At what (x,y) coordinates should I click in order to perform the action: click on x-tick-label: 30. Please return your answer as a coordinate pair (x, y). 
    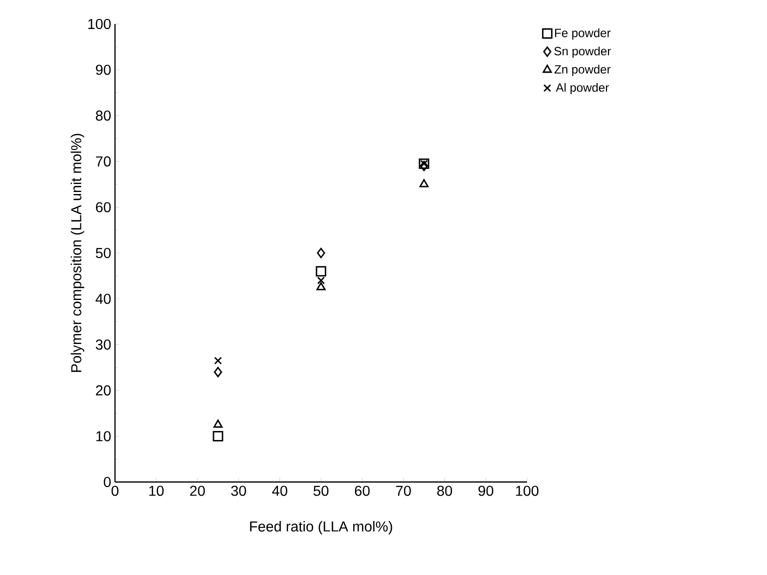
    Looking at the image, I should click on (238, 491).